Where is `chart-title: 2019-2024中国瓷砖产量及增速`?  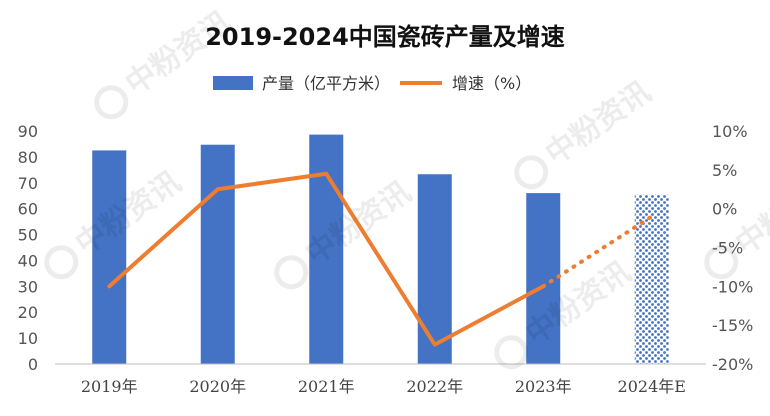
chart-title: 2019-2024中国瓷砖产量及增速 is located at coordinates (385, 37).